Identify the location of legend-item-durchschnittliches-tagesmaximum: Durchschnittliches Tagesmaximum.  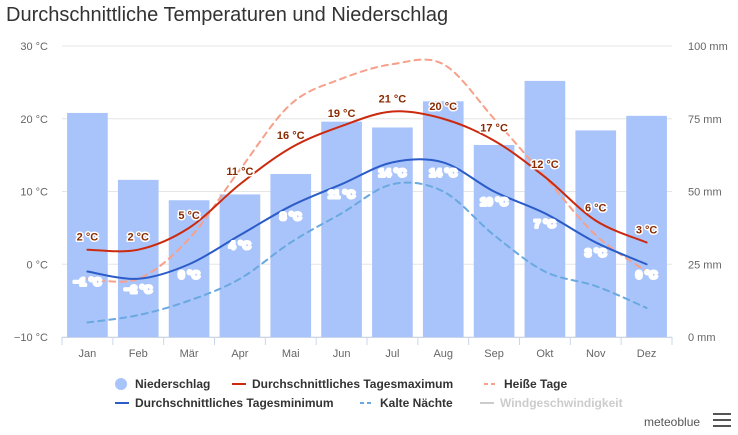
(342, 384).